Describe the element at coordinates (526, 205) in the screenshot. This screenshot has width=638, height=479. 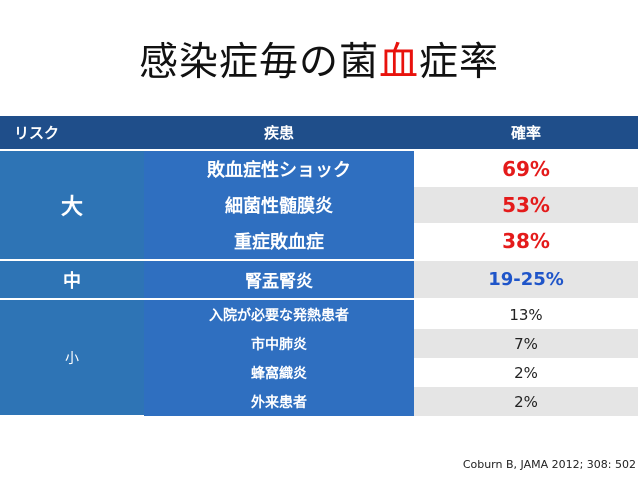
I see `rate-cell: 53%` at that location.